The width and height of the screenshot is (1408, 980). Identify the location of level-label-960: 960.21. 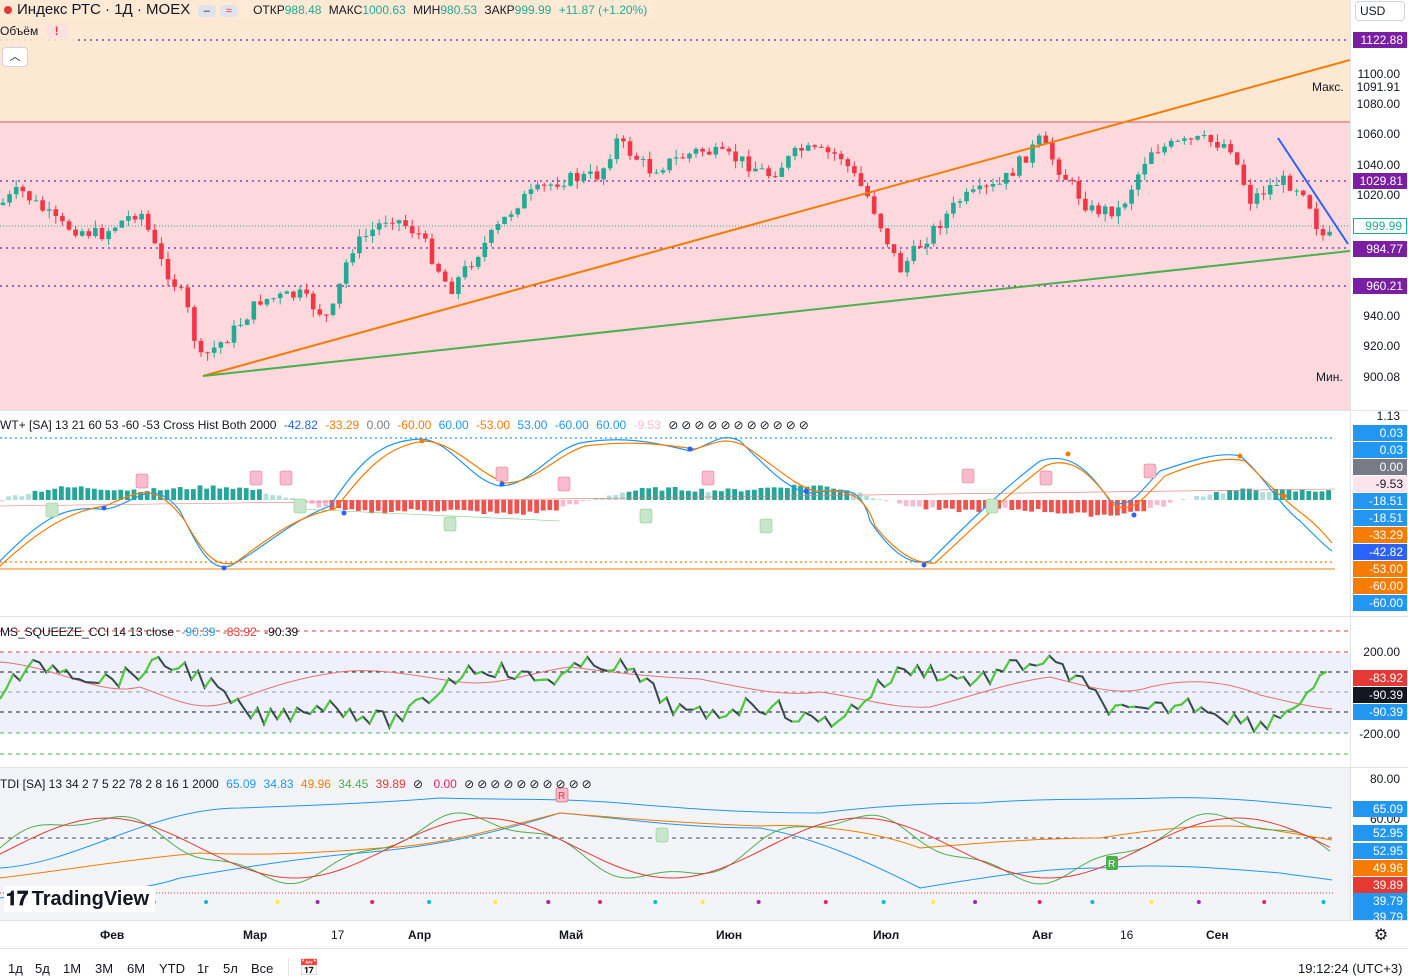
(1380, 286).